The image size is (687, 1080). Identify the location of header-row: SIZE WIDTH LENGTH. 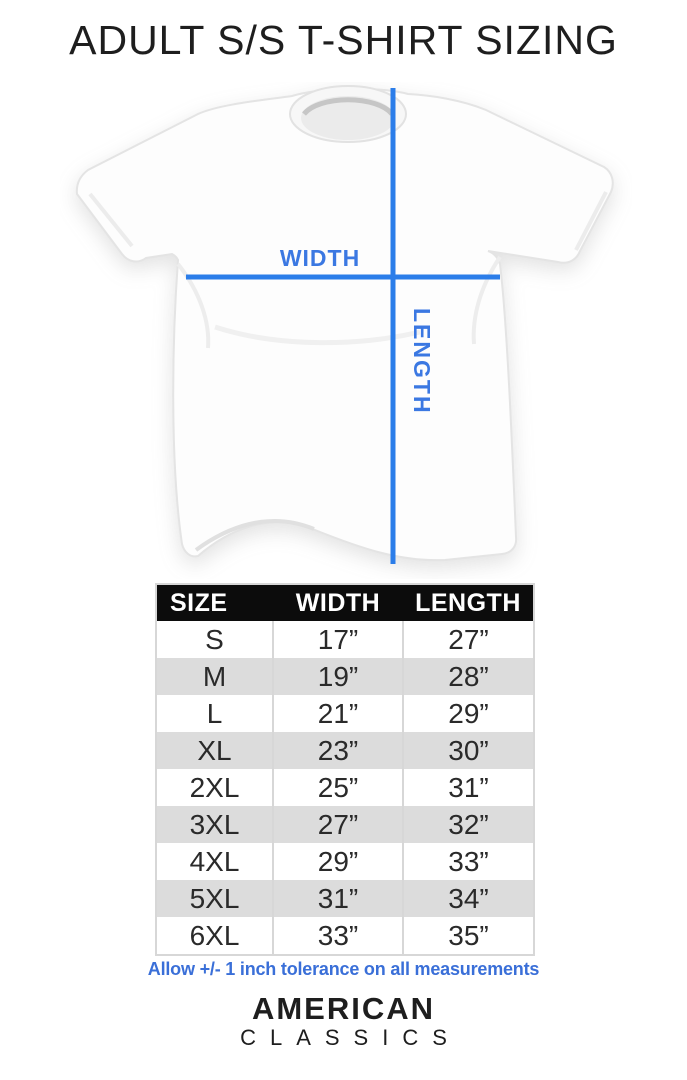
(345, 602).